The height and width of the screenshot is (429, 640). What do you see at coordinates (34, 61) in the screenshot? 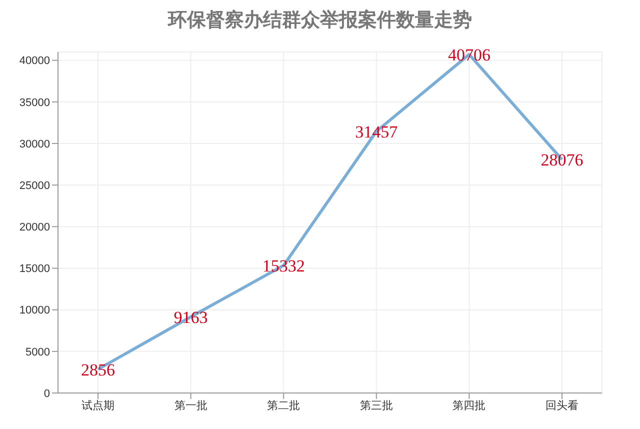
I see `y-tick-label: 40000` at bounding box center [34, 61].